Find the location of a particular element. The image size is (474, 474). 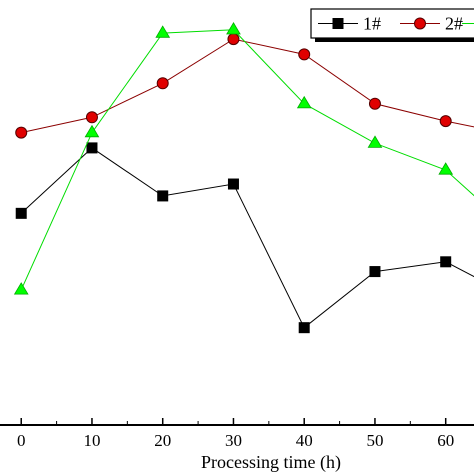

legend-label: 1# is located at coordinates (372, 24).